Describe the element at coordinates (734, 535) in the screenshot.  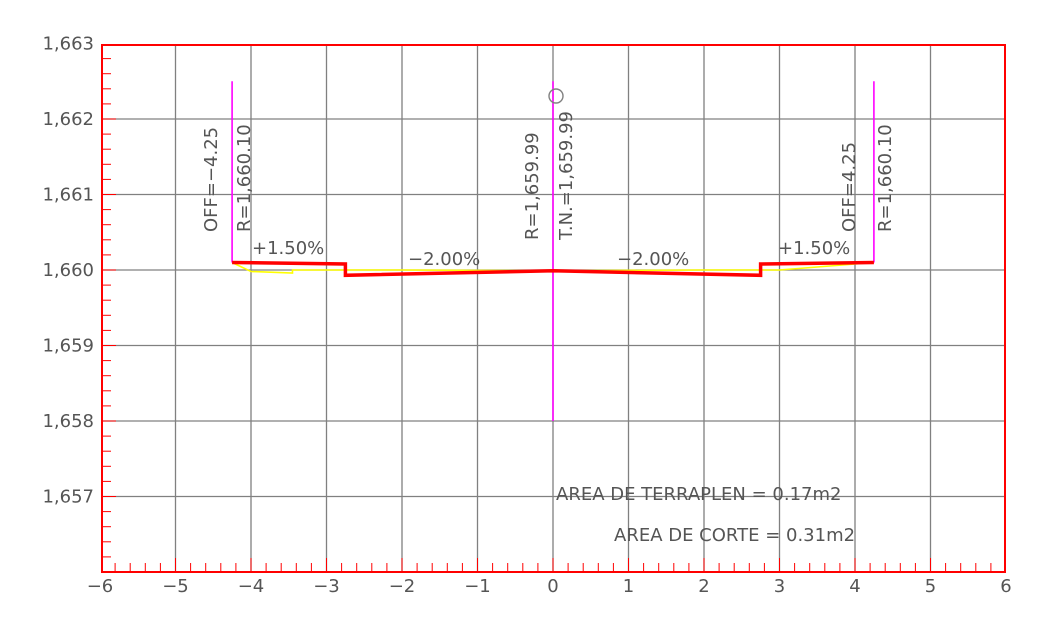
I see `area-cut-label: AREA DE CORTE = 0.31m2` at that location.